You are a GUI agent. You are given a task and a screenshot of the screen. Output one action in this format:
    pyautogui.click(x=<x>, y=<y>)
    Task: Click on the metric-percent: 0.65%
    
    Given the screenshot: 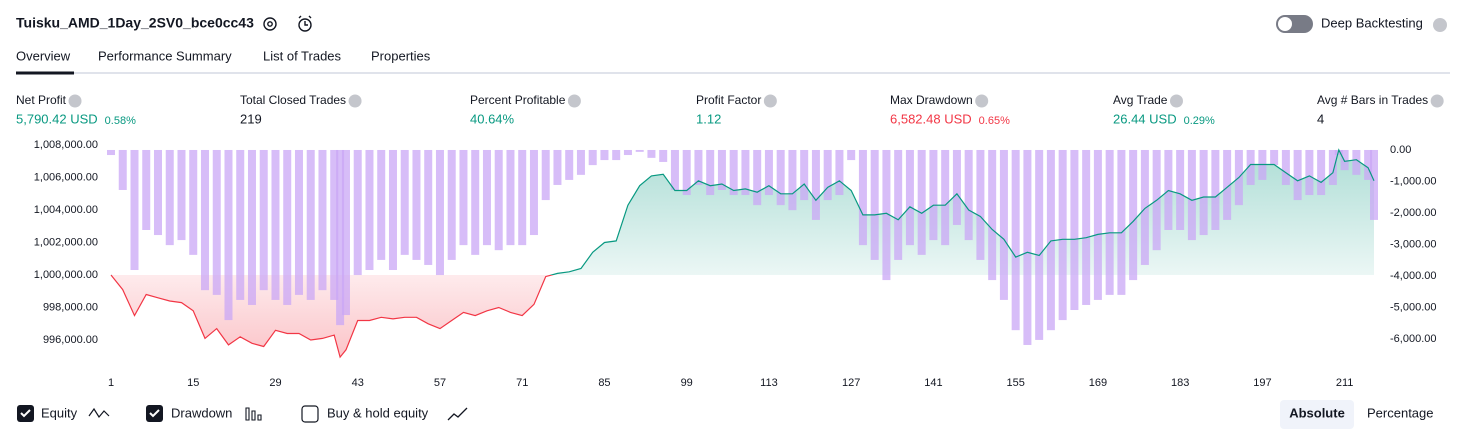 What is the action you would take?
    pyautogui.click(x=994, y=121)
    